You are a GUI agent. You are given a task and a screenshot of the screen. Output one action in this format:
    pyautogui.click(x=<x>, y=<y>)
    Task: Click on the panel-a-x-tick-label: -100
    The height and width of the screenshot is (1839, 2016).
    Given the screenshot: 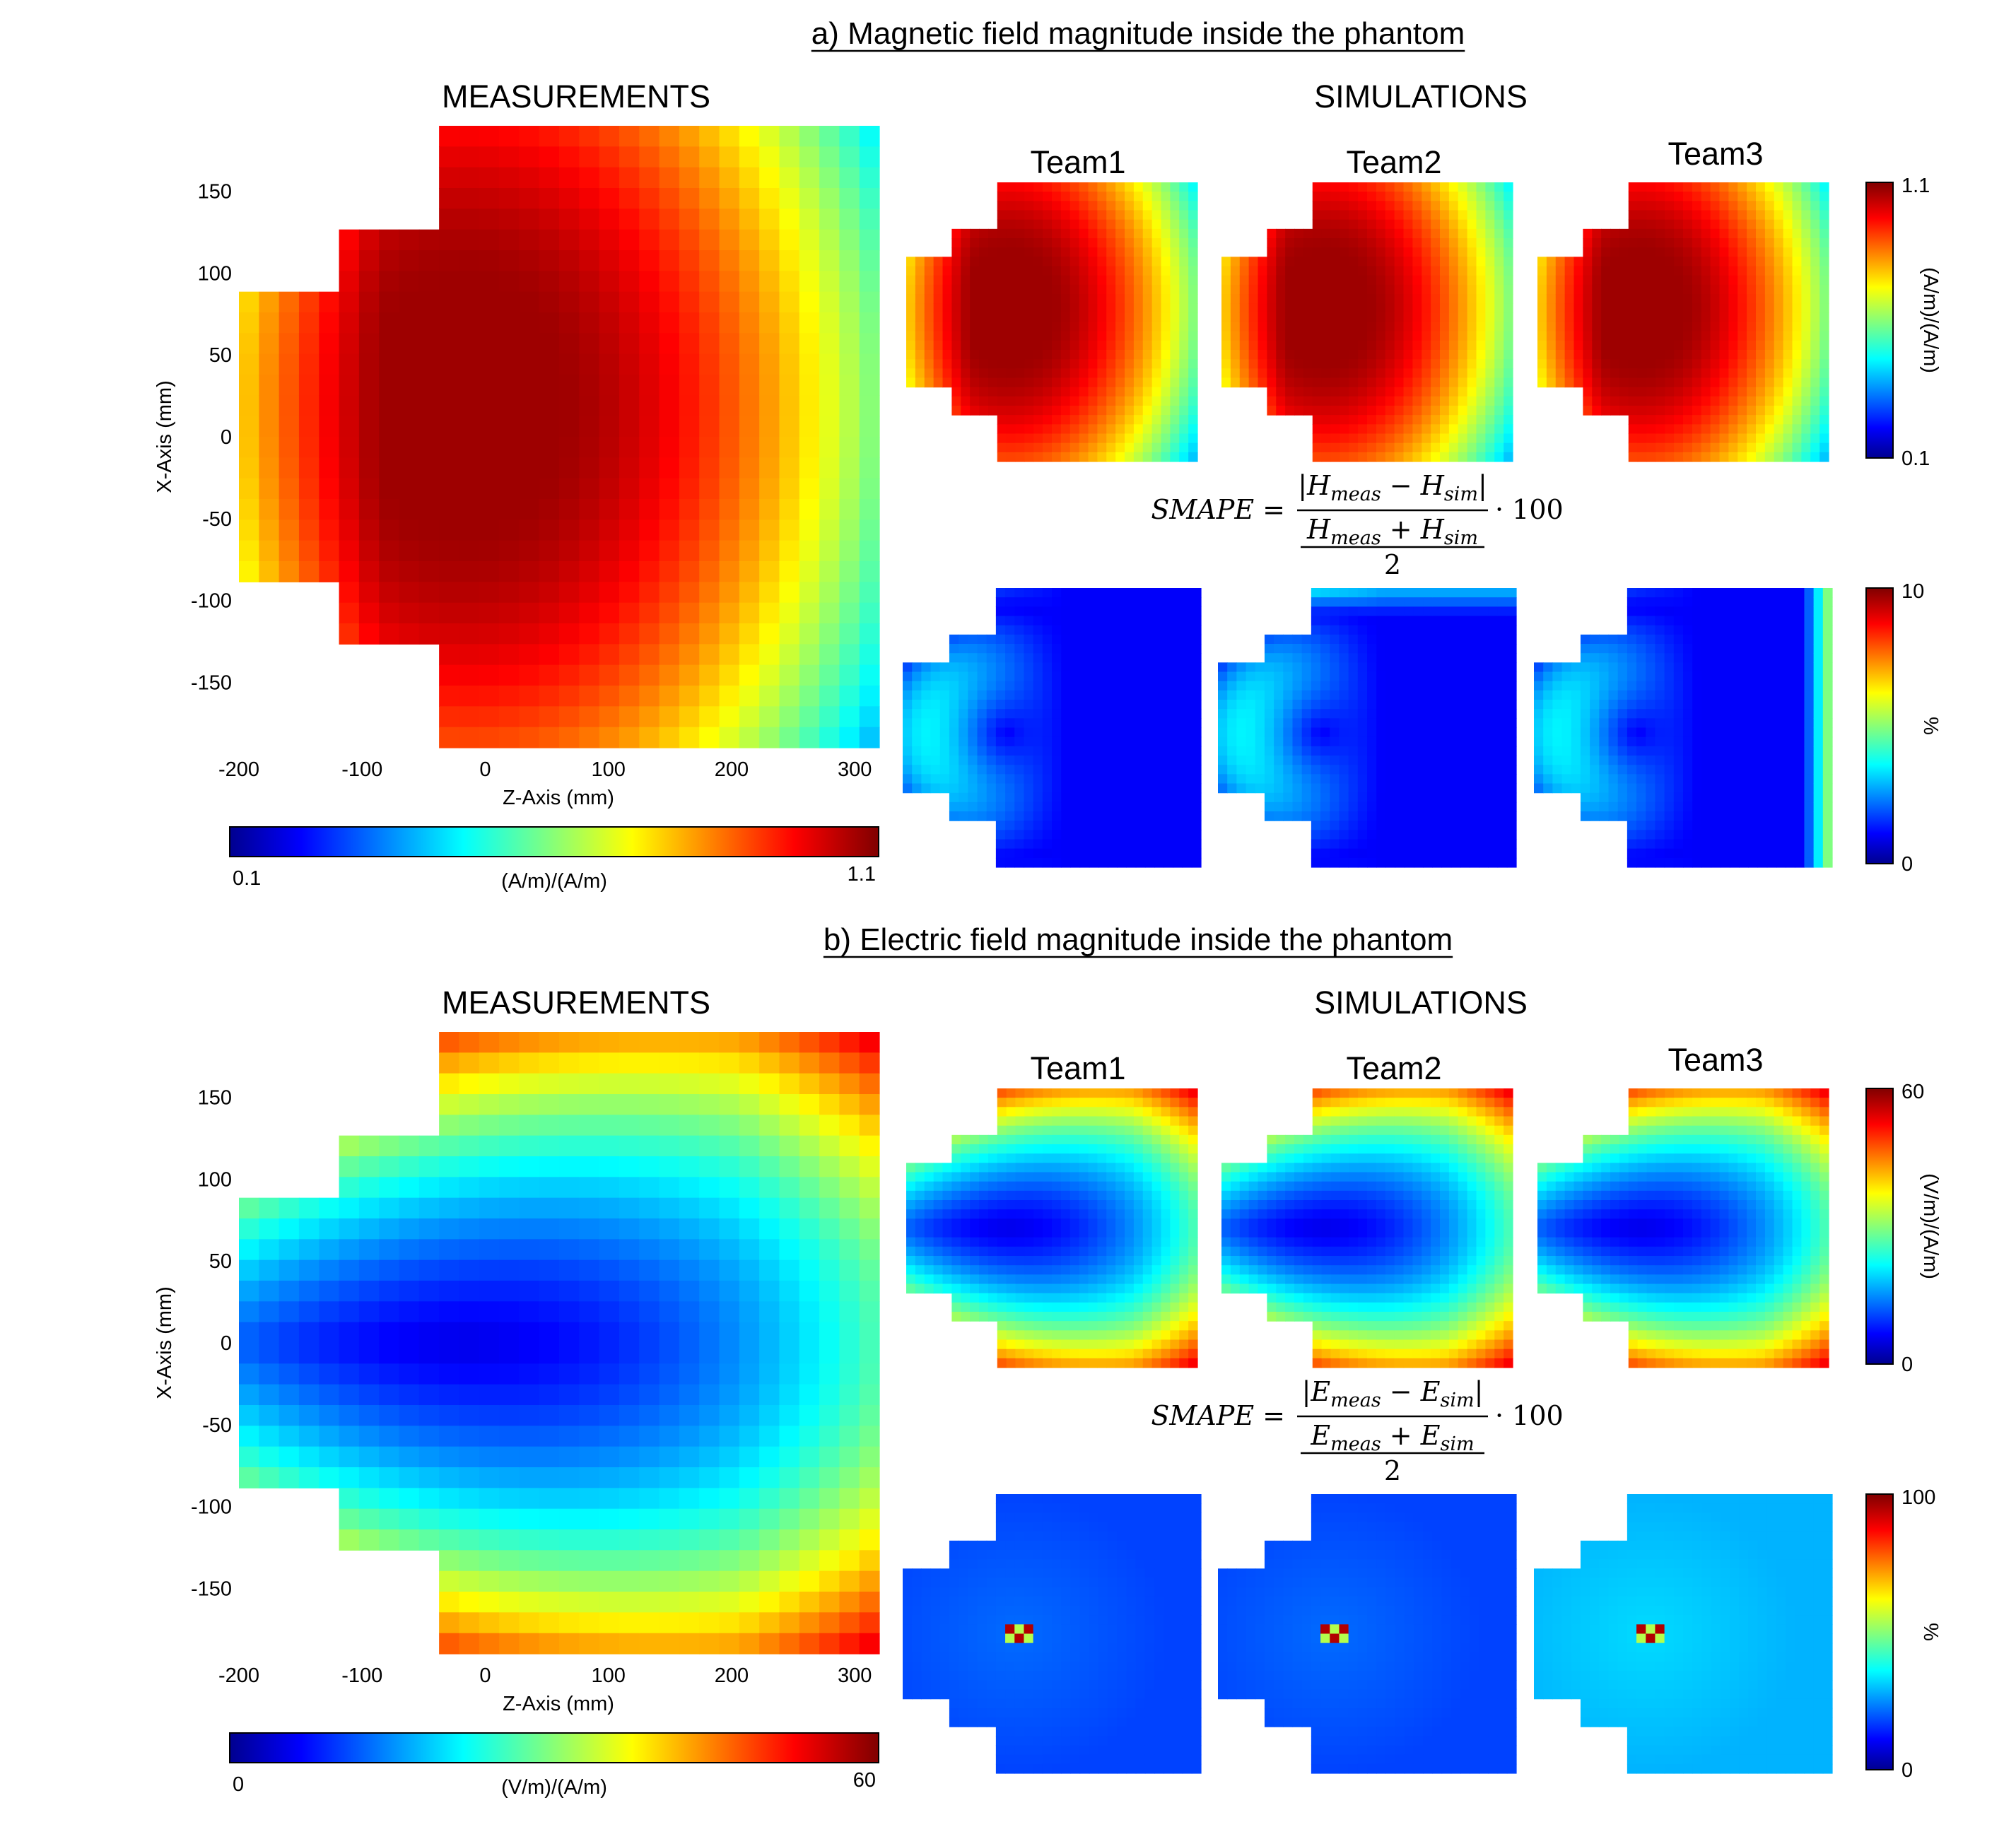 What is the action you would take?
    pyautogui.click(x=361, y=769)
    